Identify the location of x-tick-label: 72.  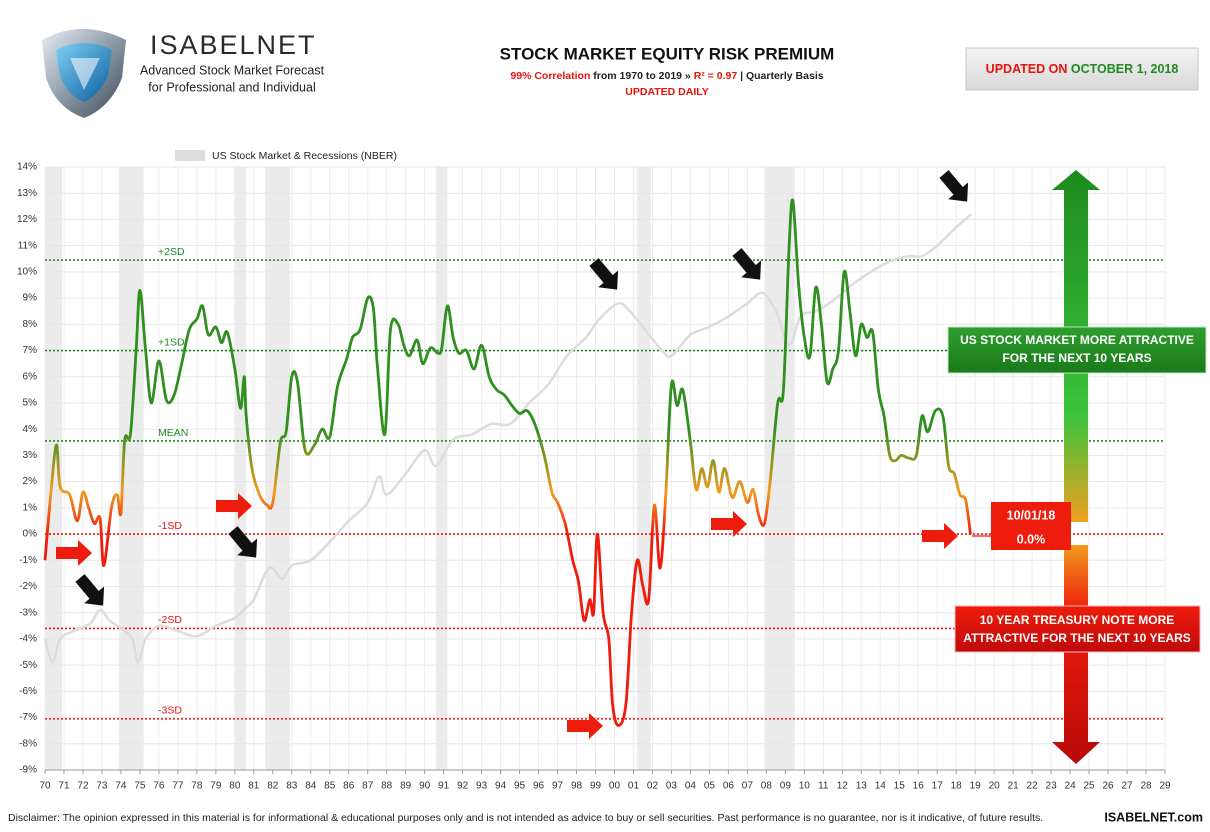
(83, 786).